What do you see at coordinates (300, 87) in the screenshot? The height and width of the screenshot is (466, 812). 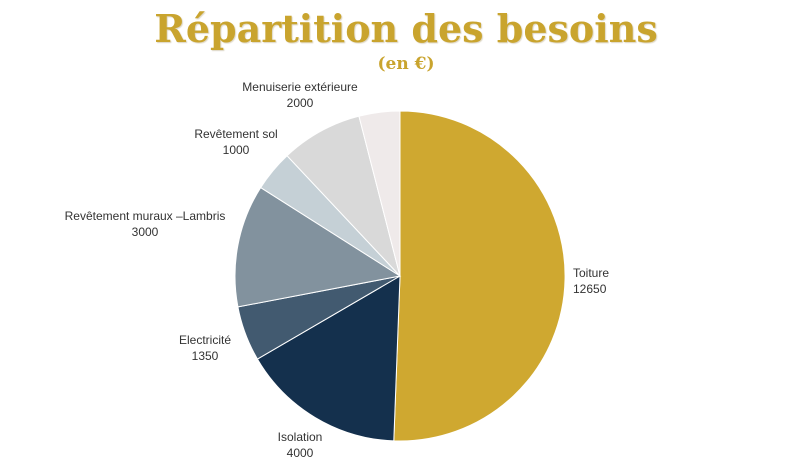 I see `slice-label-5: Menuiserie extérieure` at bounding box center [300, 87].